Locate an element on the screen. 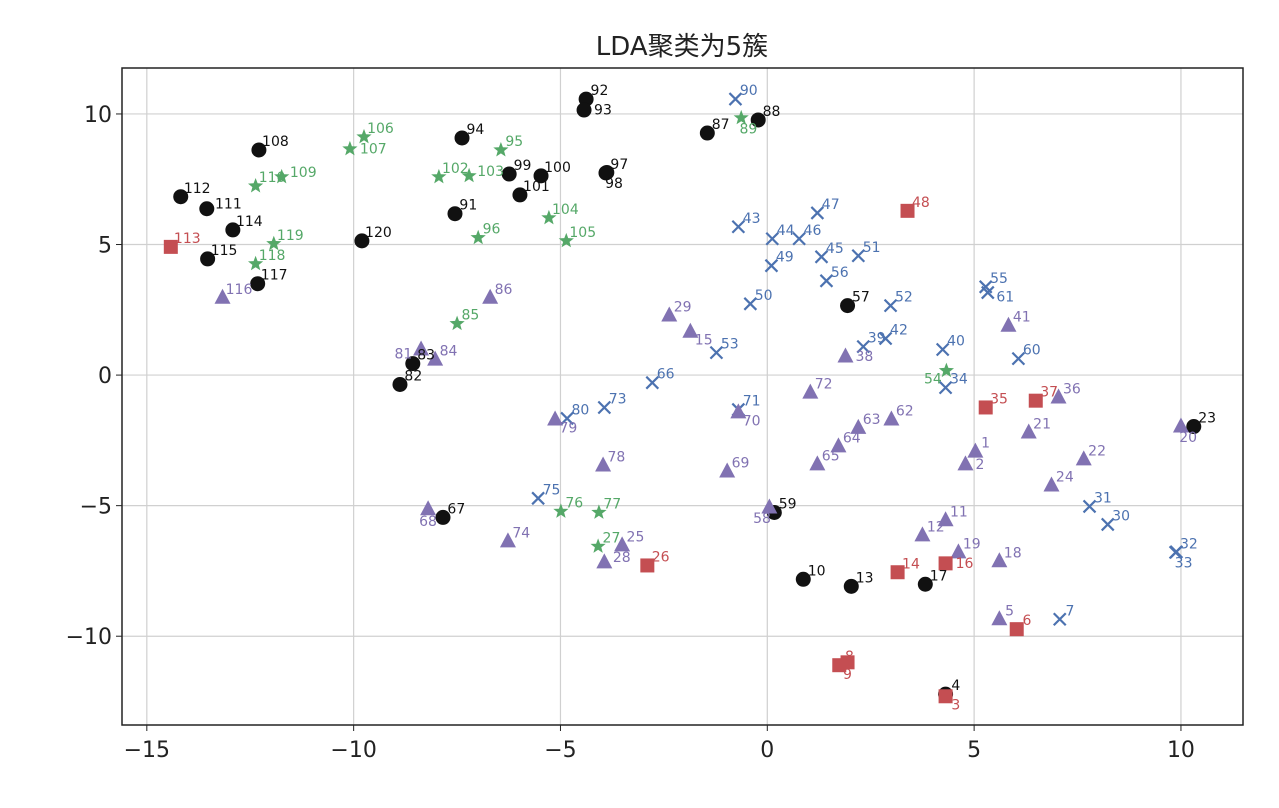 This screenshot has height=808, width=1279. point-label: 55 is located at coordinates (999, 279).